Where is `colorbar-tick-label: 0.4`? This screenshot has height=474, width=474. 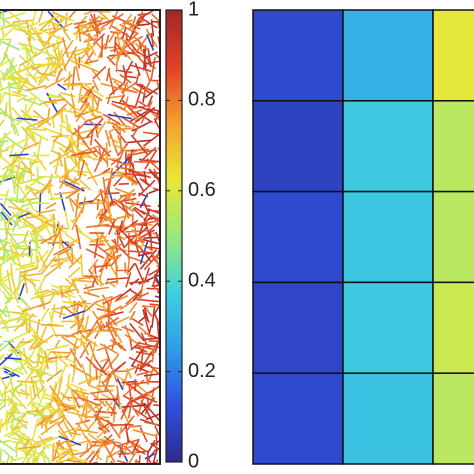
colorbar-tick-label: 0.4 is located at coordinates (202, 280).